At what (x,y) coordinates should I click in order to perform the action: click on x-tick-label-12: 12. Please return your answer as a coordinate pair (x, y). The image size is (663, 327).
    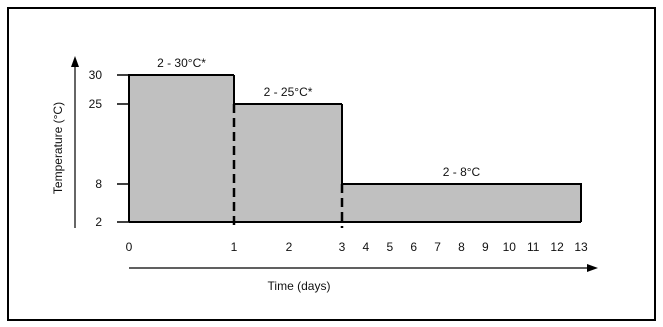
    Looking at the image, I should click on (557, 247).